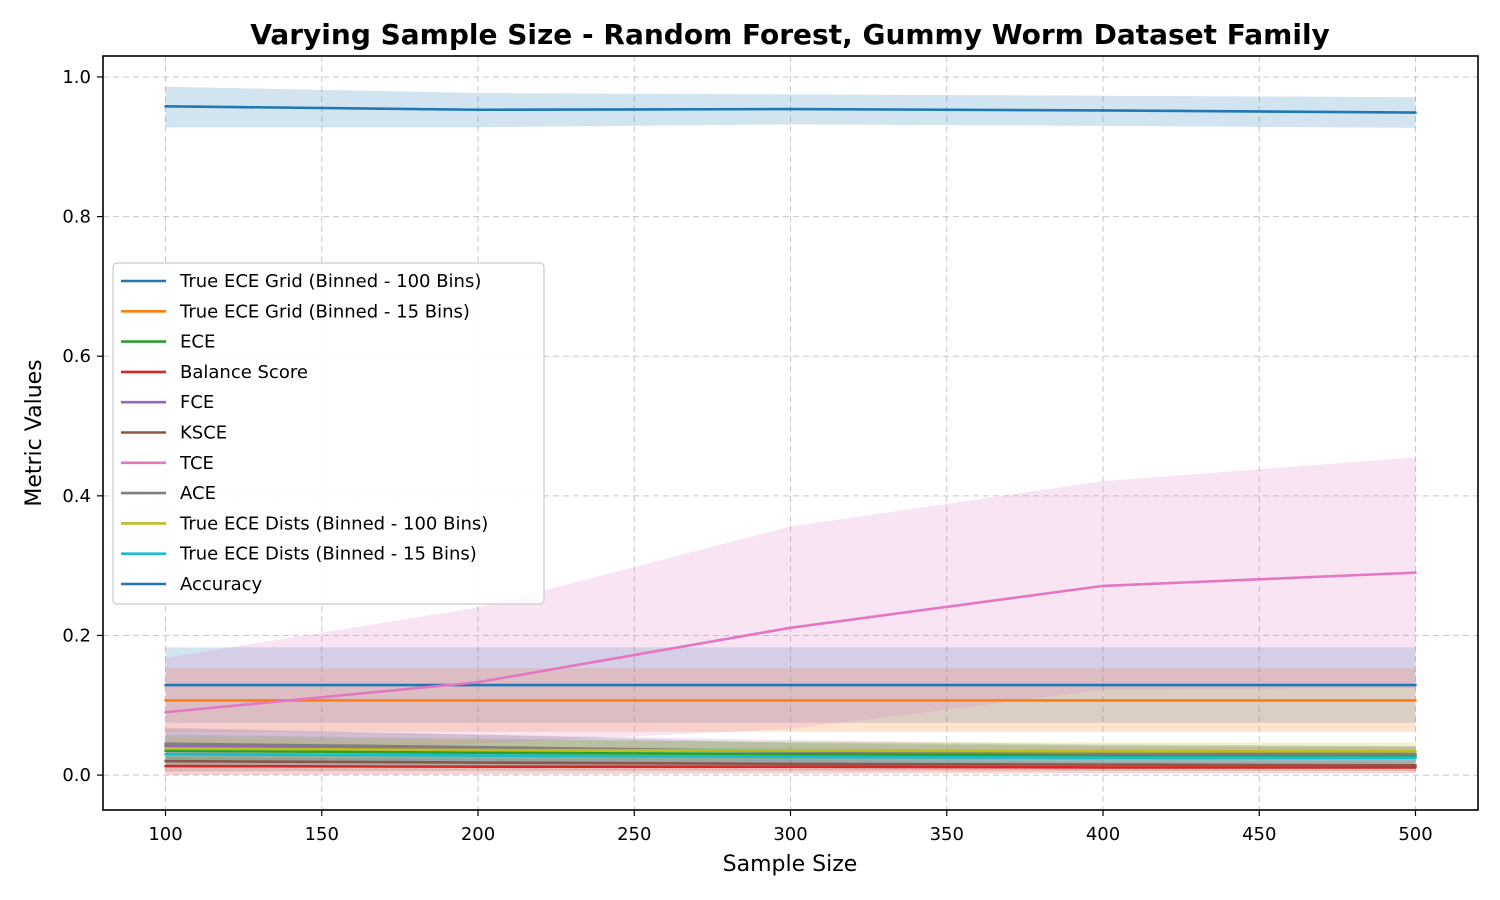 Image resolution: width=1500 pixels, height=900 pixels. I want to click on x-tick-label-300: 300, so click(790, 834).